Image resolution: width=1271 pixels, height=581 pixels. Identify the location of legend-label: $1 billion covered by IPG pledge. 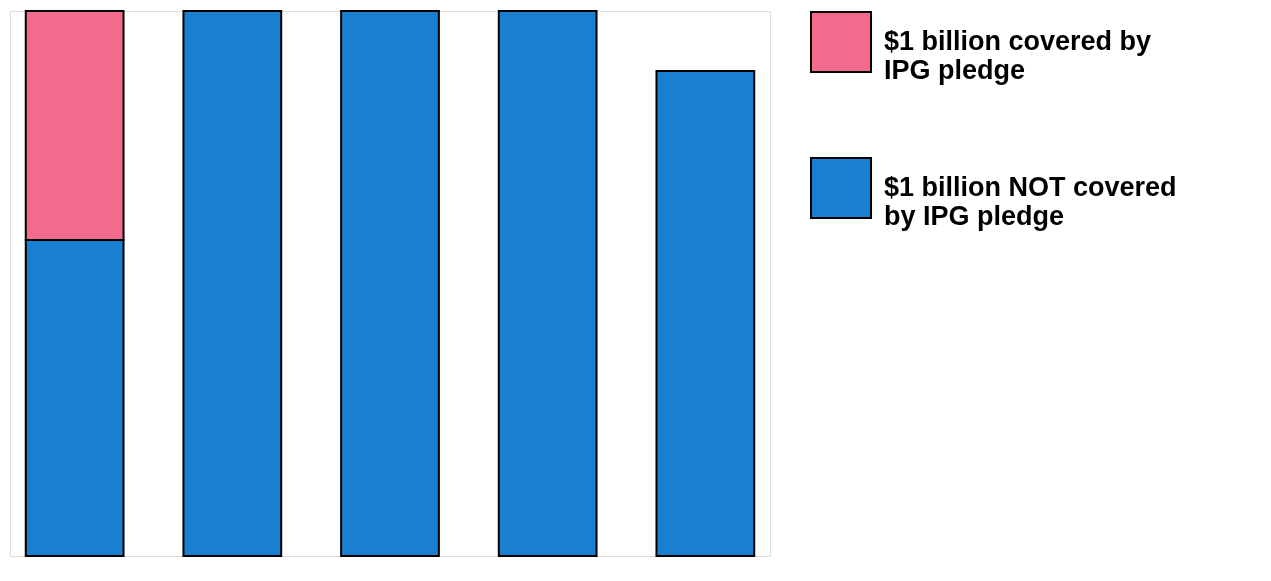
(1018, 55).